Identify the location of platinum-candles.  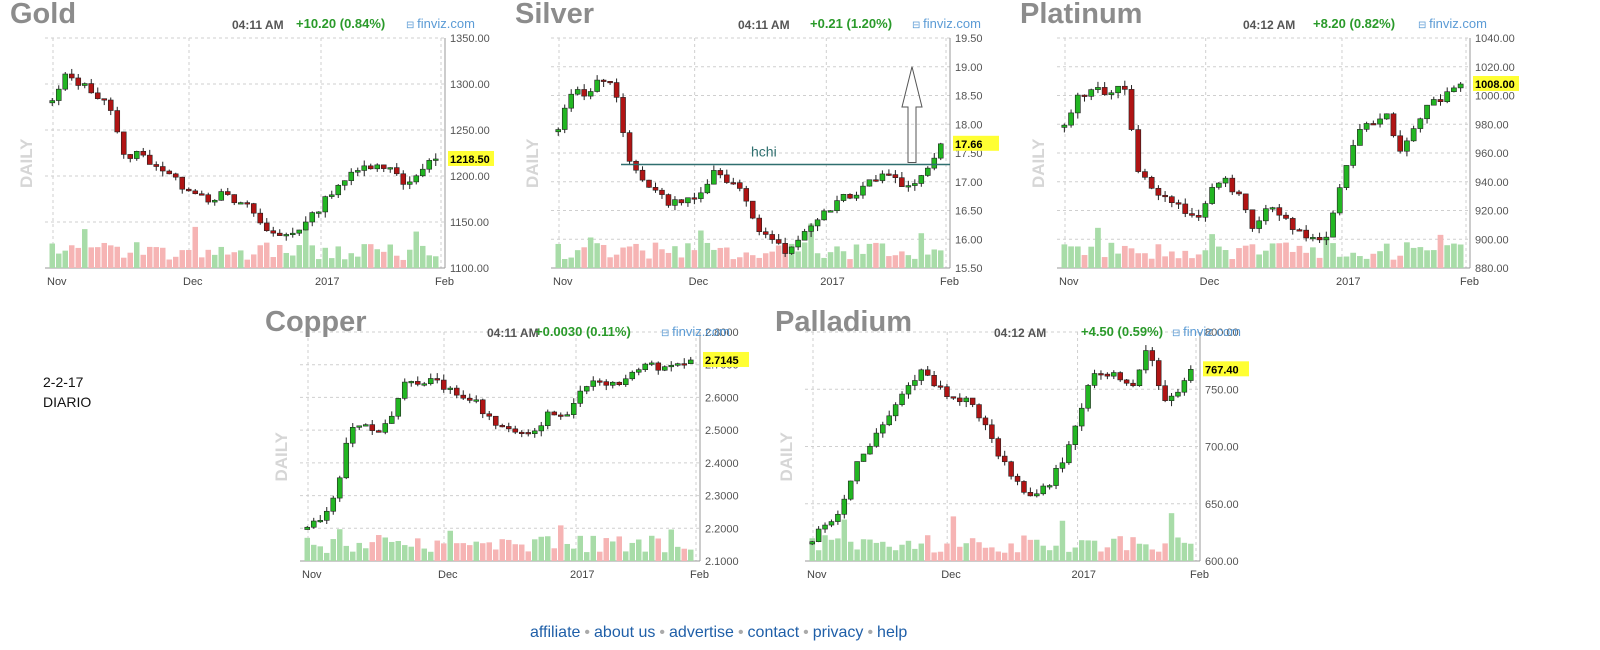
(1262, 162).